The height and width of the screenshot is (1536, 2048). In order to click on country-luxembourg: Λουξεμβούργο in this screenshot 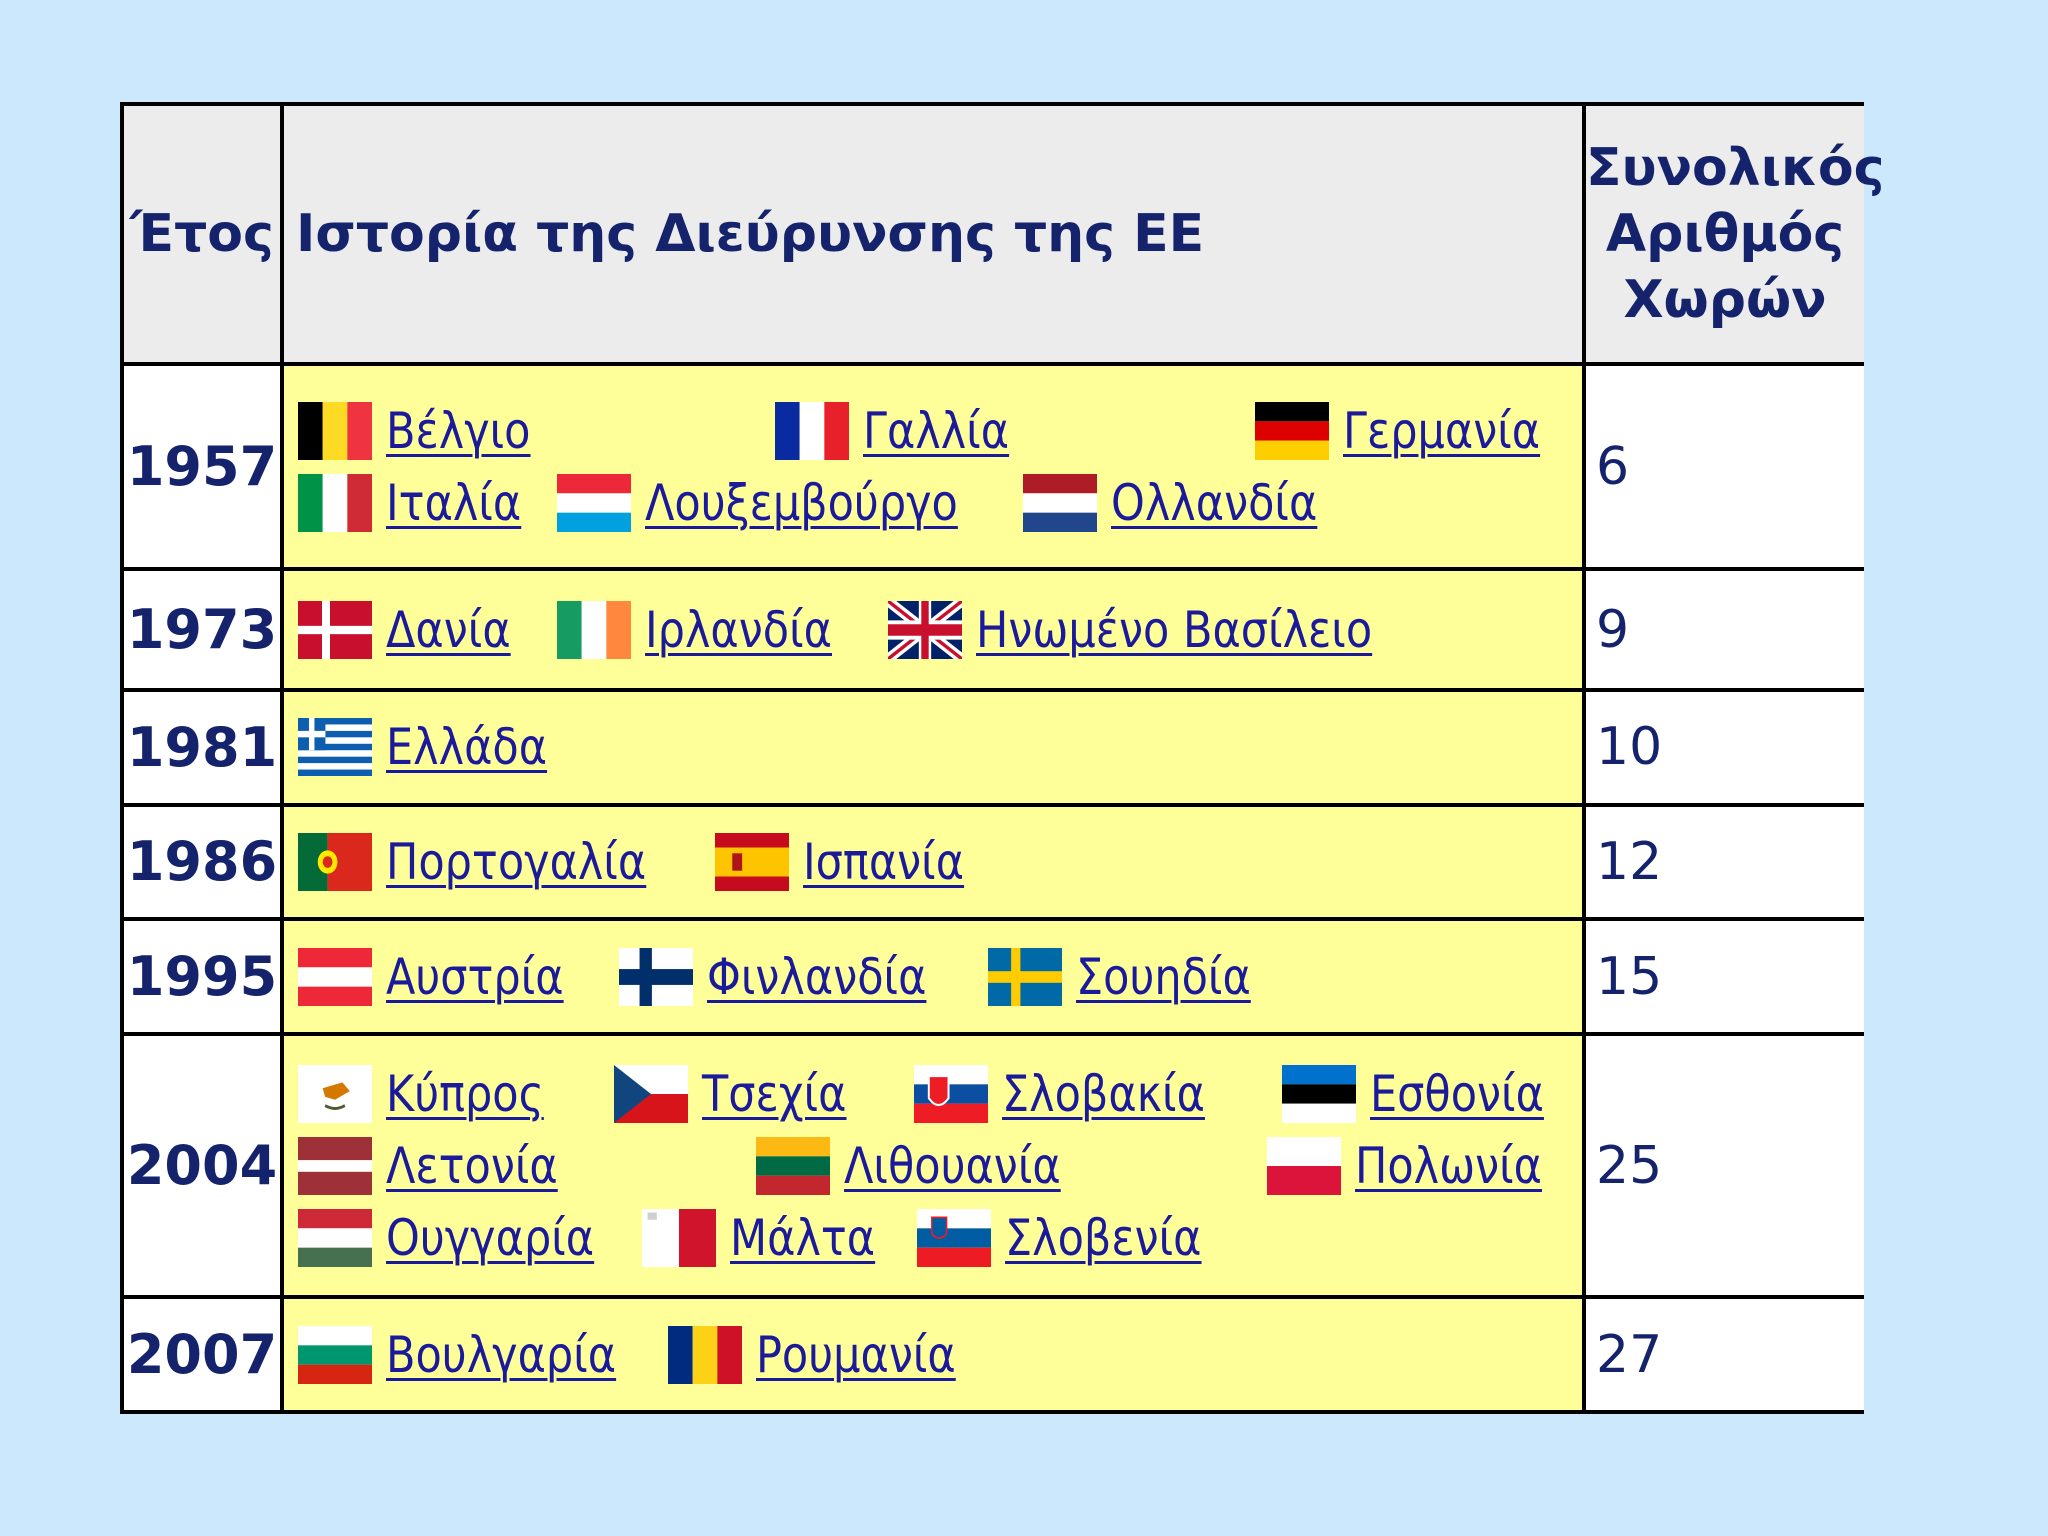, I will do `click(783, 502)`.